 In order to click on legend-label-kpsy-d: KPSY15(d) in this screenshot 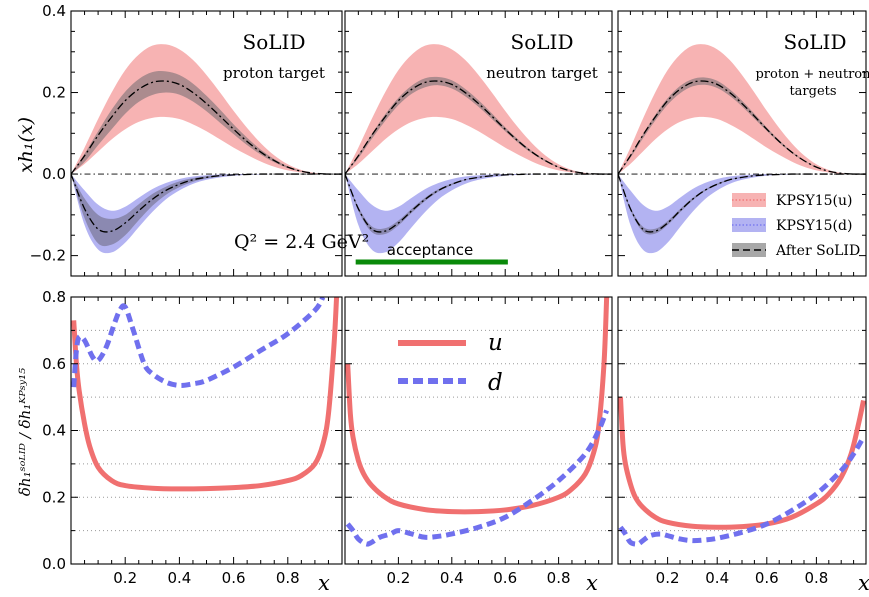, I will do `click(814, 226)`.